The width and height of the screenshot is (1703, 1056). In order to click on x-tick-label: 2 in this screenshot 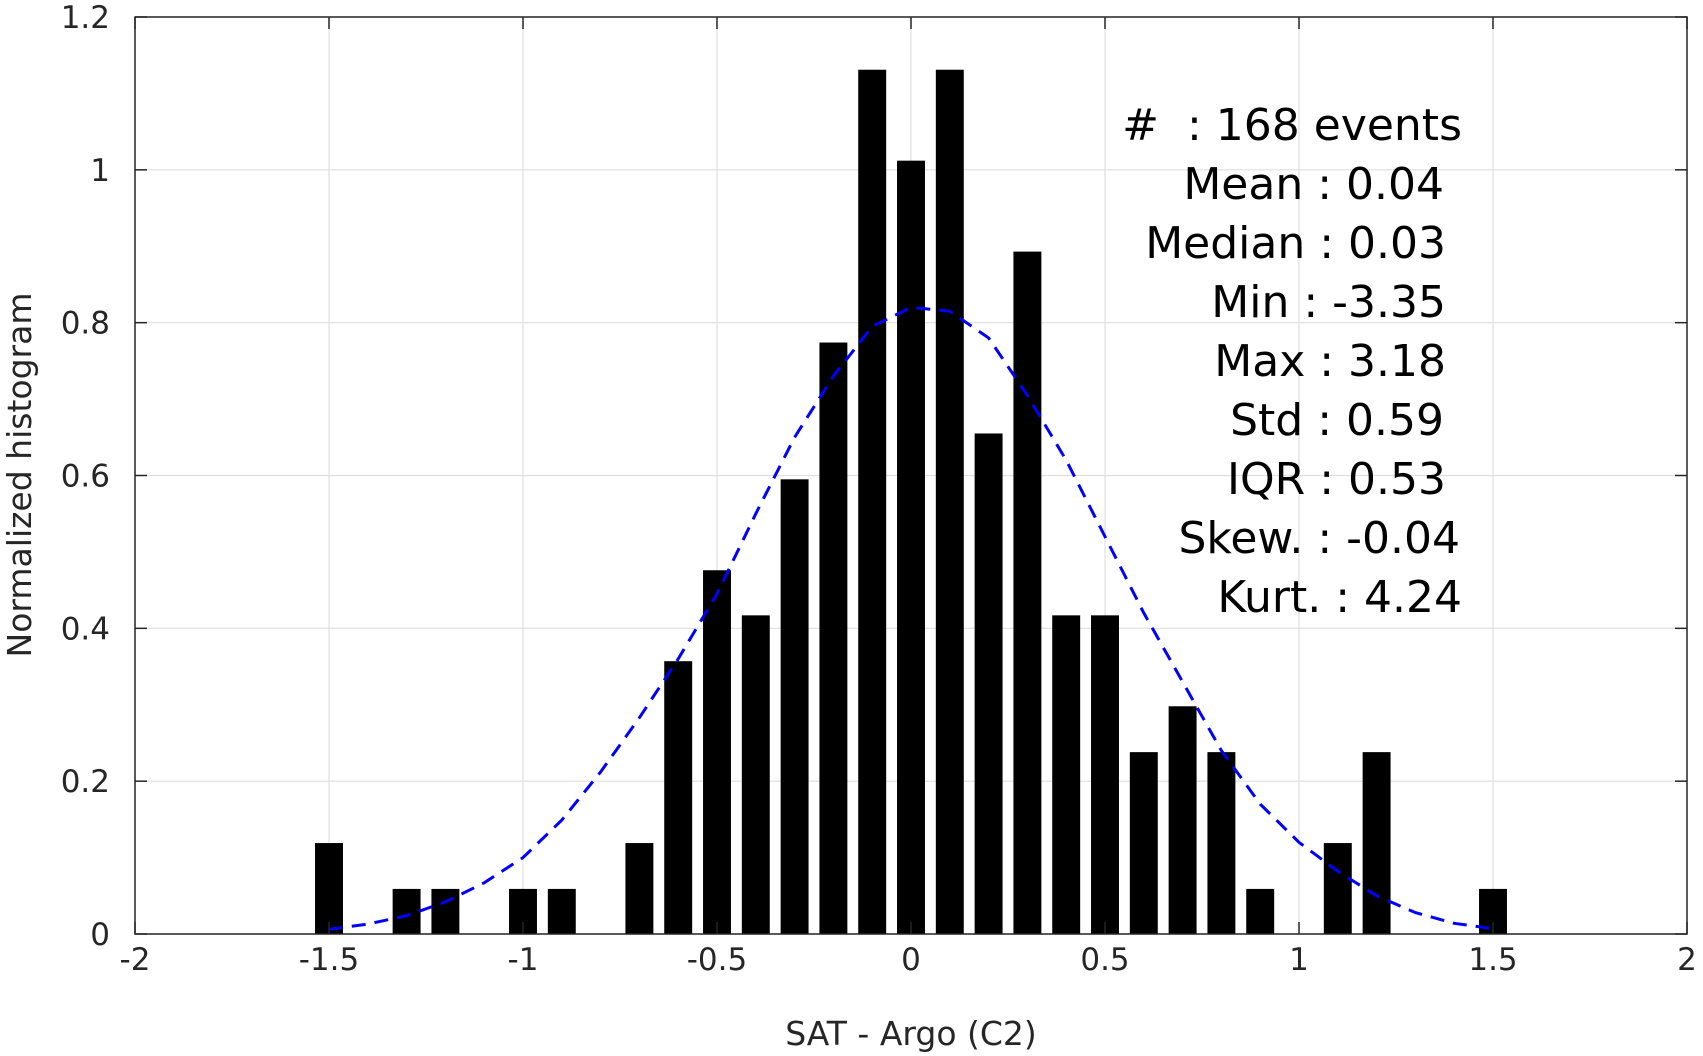, I will do `click(1687, 960)`.